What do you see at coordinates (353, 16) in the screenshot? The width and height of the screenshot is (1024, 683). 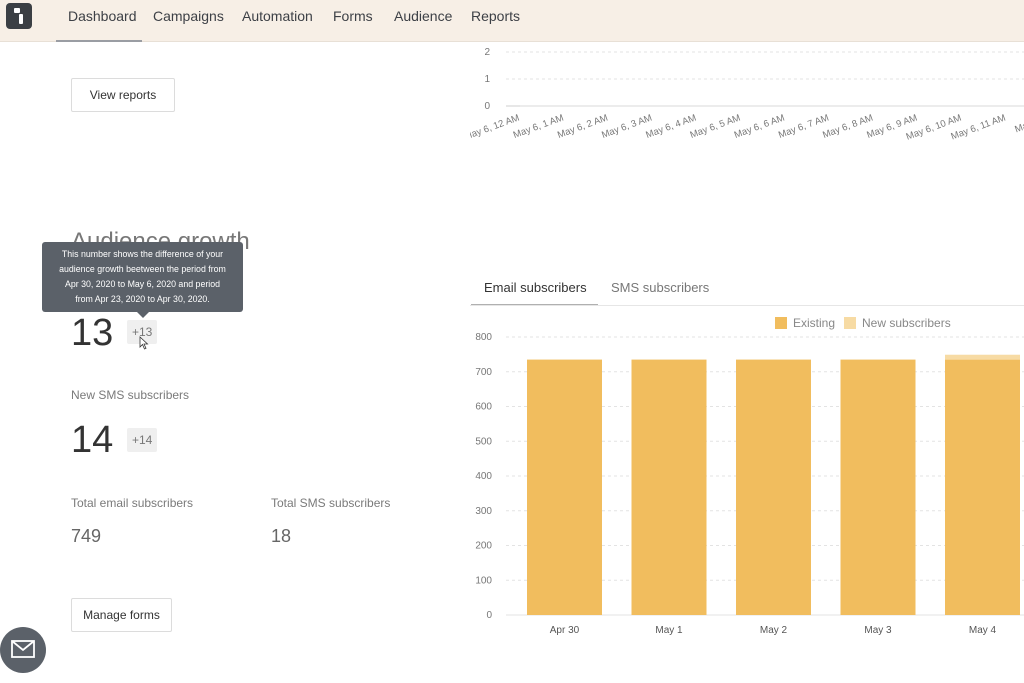 I see `nav-forms: Forms` at bounding box center [353, 16].